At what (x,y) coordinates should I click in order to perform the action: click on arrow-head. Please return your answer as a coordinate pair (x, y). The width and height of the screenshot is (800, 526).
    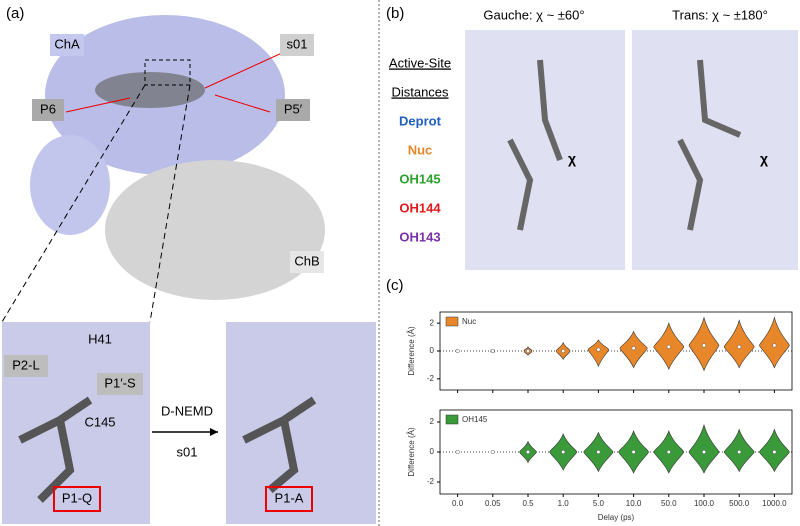
    Looking at the image, I should click on (214, 432).